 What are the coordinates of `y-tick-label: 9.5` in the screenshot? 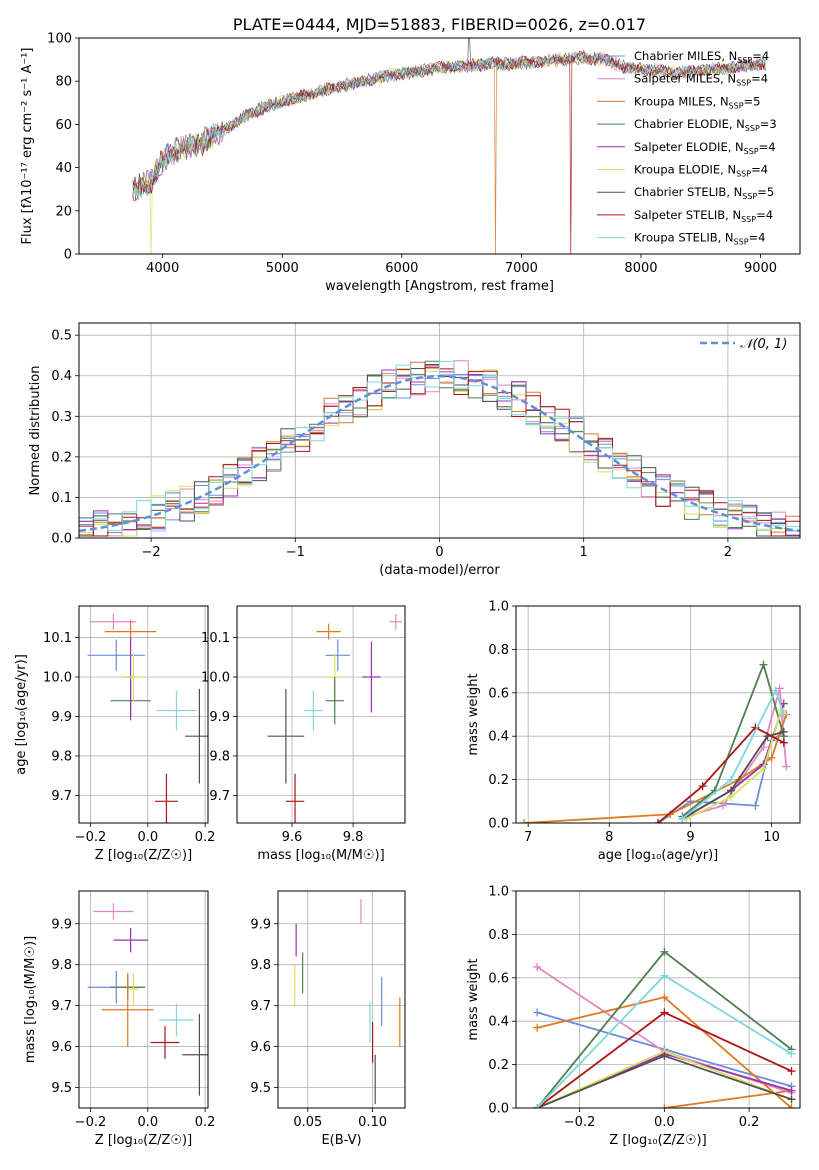 It's located at (260, 1088).